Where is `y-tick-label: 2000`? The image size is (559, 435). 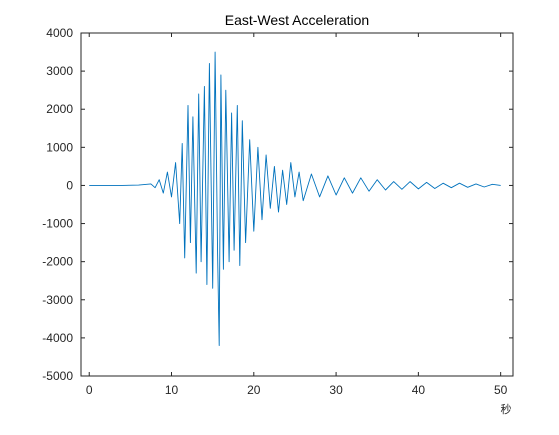
y-tick-label: 2000 is located at coordinates (59, 109).